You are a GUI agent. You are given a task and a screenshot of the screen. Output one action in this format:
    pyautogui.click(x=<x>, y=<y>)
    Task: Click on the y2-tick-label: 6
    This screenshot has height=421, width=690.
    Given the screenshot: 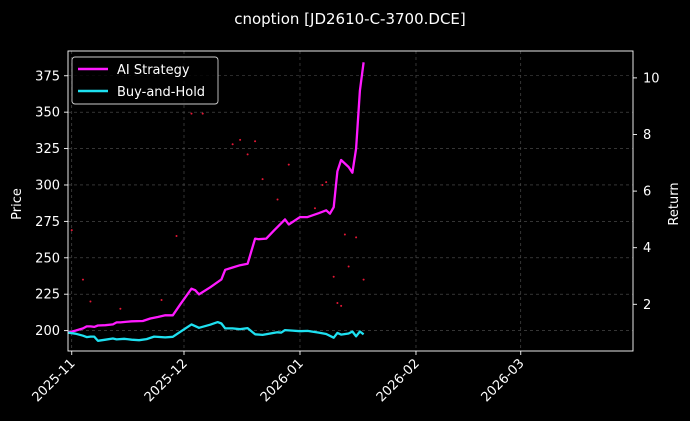 What is the action you would take?
    pyautogui.click(x=647, y=192)
    